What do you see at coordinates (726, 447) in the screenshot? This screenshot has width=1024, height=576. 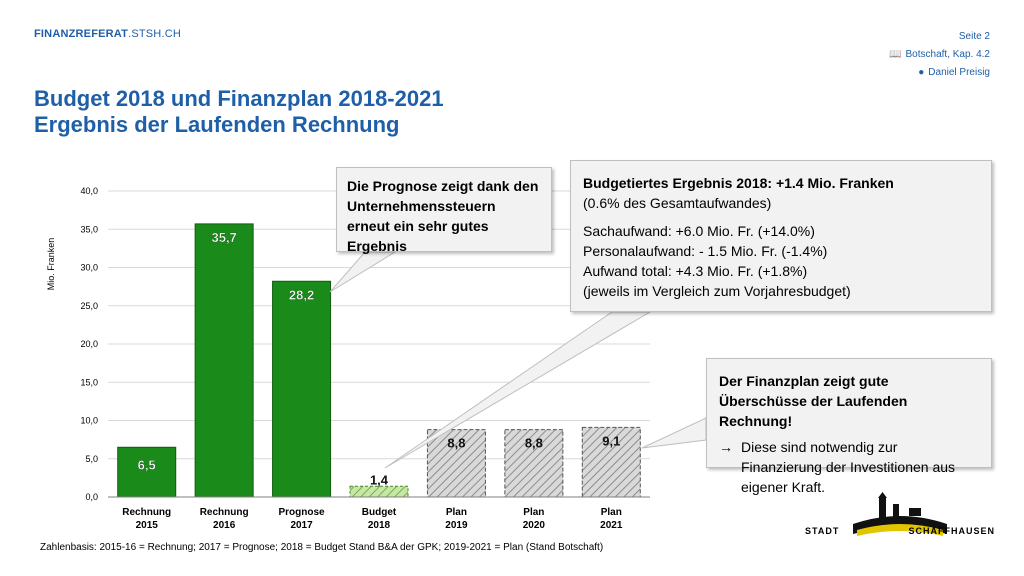 I see `arrow-right-icon: →` at bounding box center [726, 447].